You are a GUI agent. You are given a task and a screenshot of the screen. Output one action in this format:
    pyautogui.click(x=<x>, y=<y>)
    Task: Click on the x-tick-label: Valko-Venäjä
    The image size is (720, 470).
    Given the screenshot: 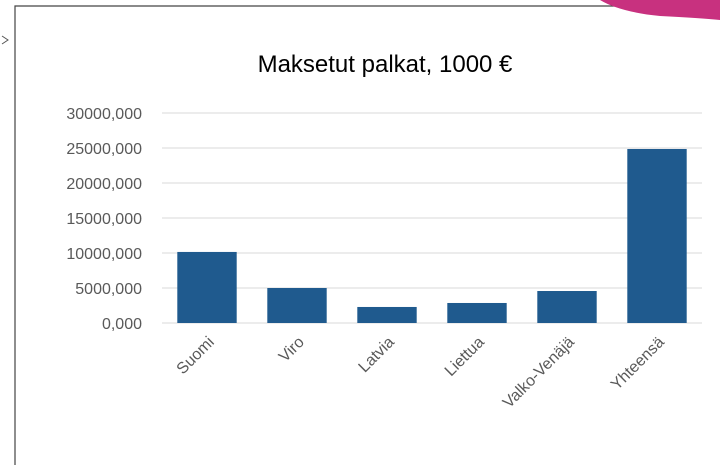 What is the action you would take?
    pyautogui.click(x=539, y=373)
    